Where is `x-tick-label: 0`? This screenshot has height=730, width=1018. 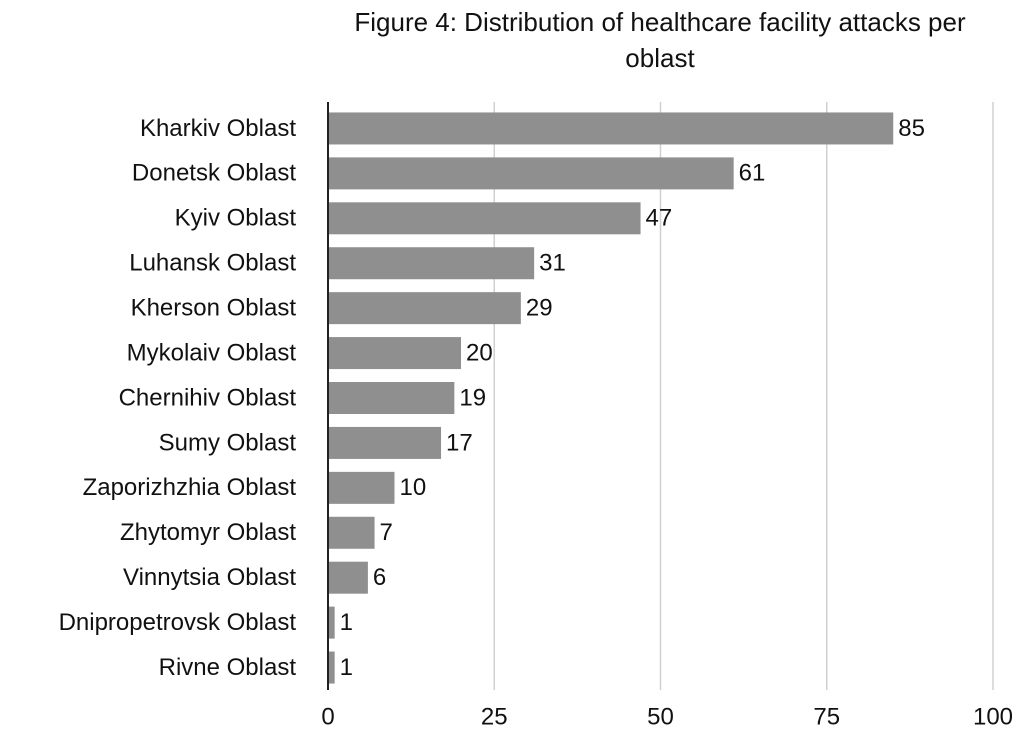
x-tick-label: 0 is located at coordinates (327, 716).